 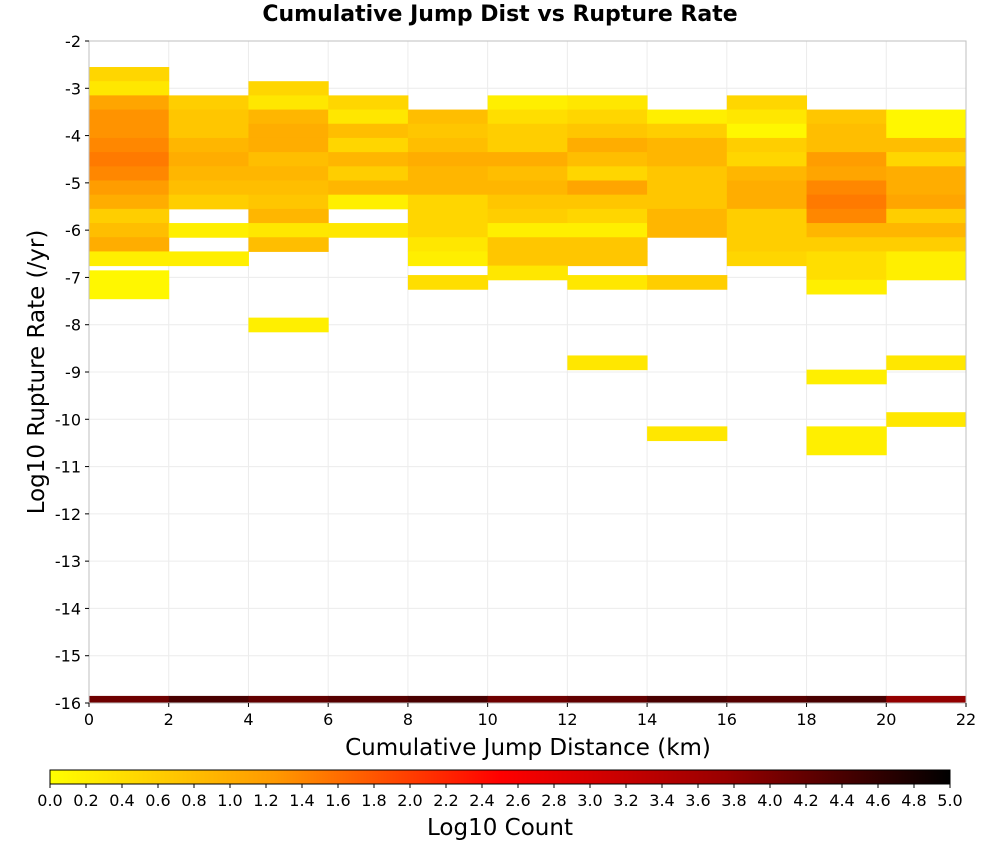 What do you see at coordinates (445, 800) in the screenshot?
I see `colorbar-tick-label: 2.2` at bounding box center [445, 800].